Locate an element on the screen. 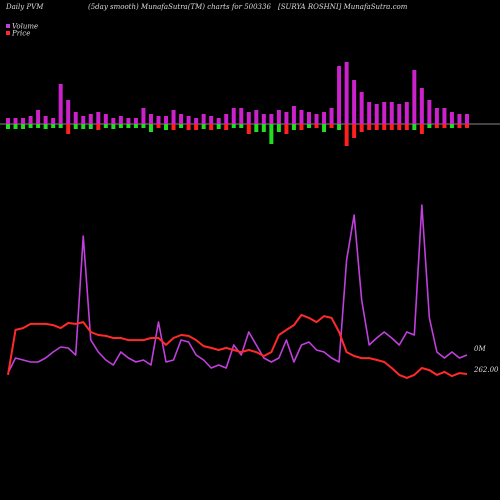 The image size is (500, 500). legend-label: Volume is located at coordinates (25, 27).